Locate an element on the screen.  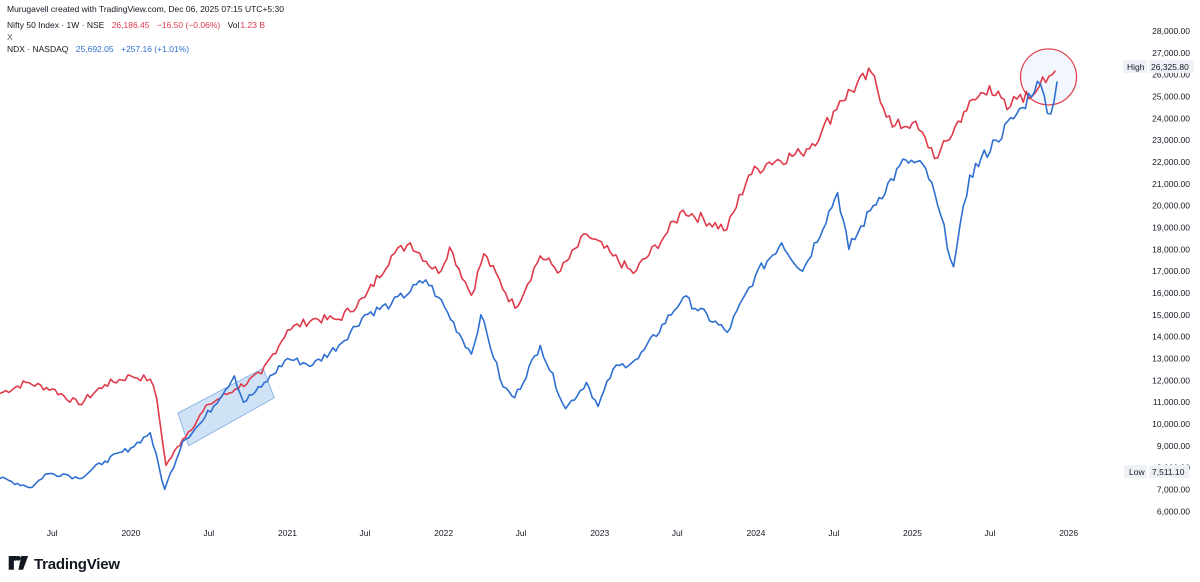
y-tick-label: 11,000.00 is located at coordinates (1171, 402).